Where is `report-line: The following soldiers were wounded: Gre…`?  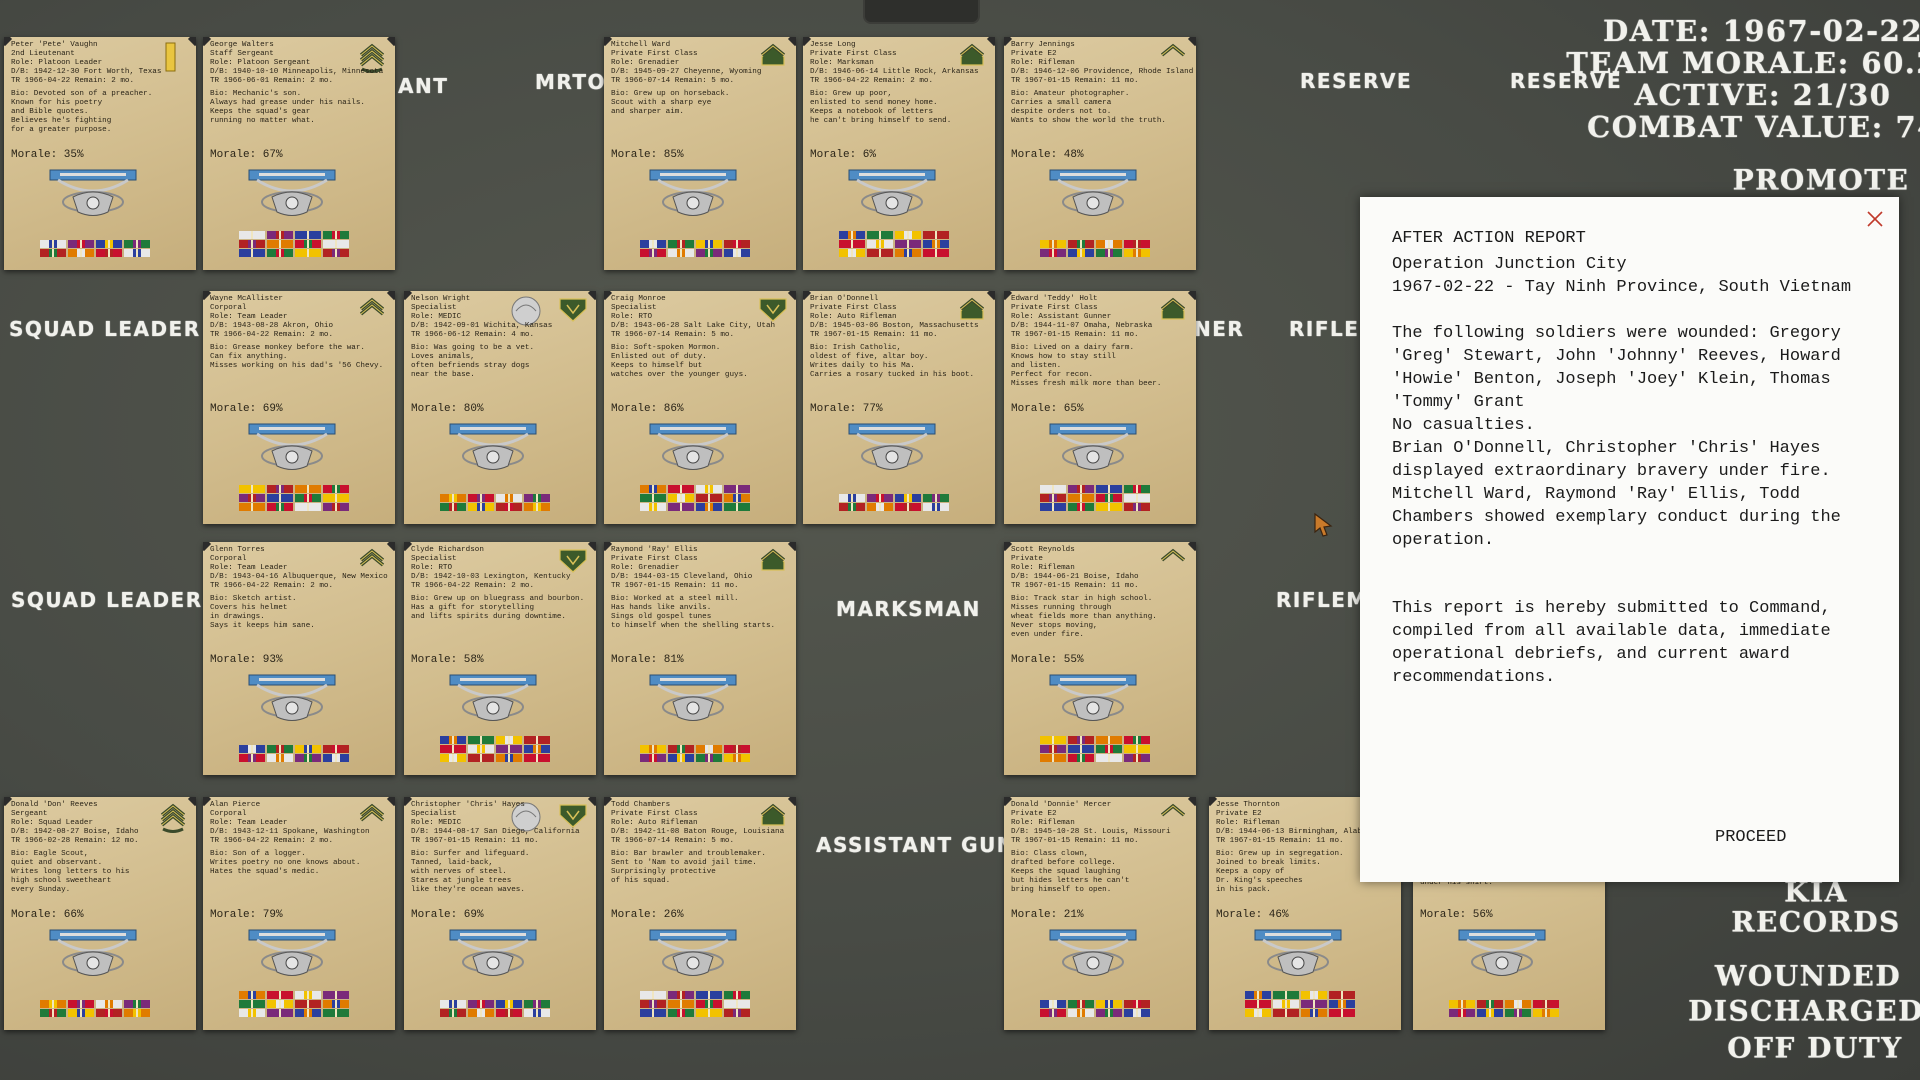 report-line: The following soldiers were wounded: Gre… is located at coordinates (1616, 333).